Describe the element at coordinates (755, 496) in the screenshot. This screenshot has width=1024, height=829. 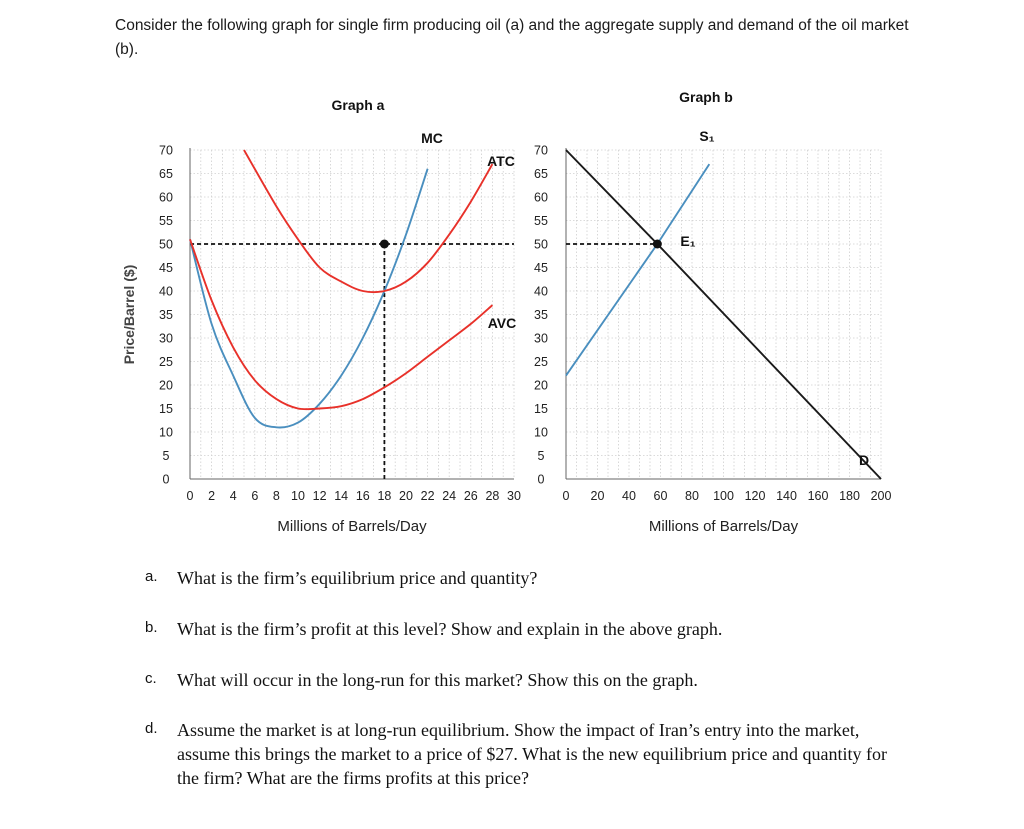
I see `x-tick-label: 120` at that location.